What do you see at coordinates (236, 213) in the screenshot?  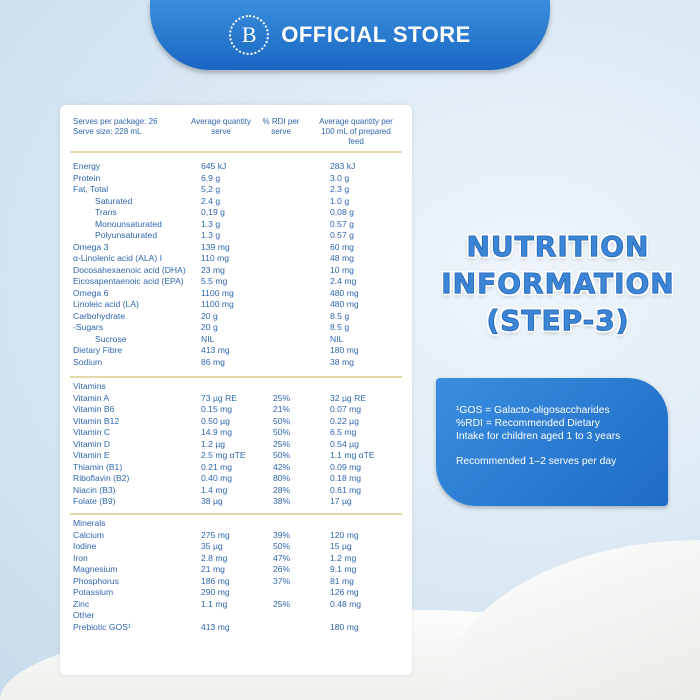 I see `table-row: Trans 0,19 g 0,08 g` at bounding box center [236, 213].